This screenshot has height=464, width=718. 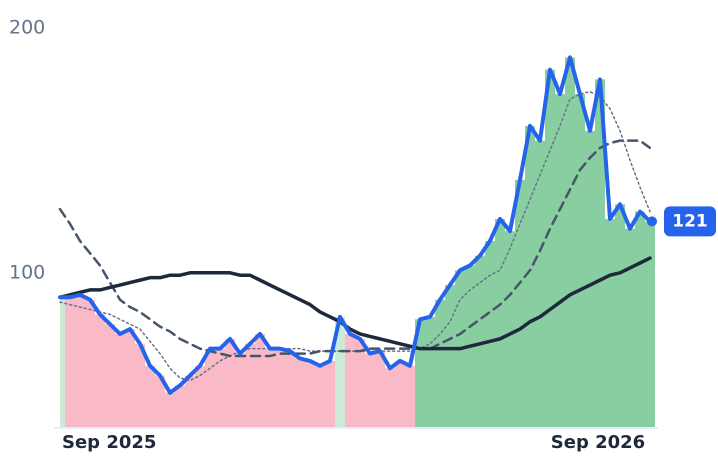 I want to click on last-value-badge, so click(x=690, y=221).